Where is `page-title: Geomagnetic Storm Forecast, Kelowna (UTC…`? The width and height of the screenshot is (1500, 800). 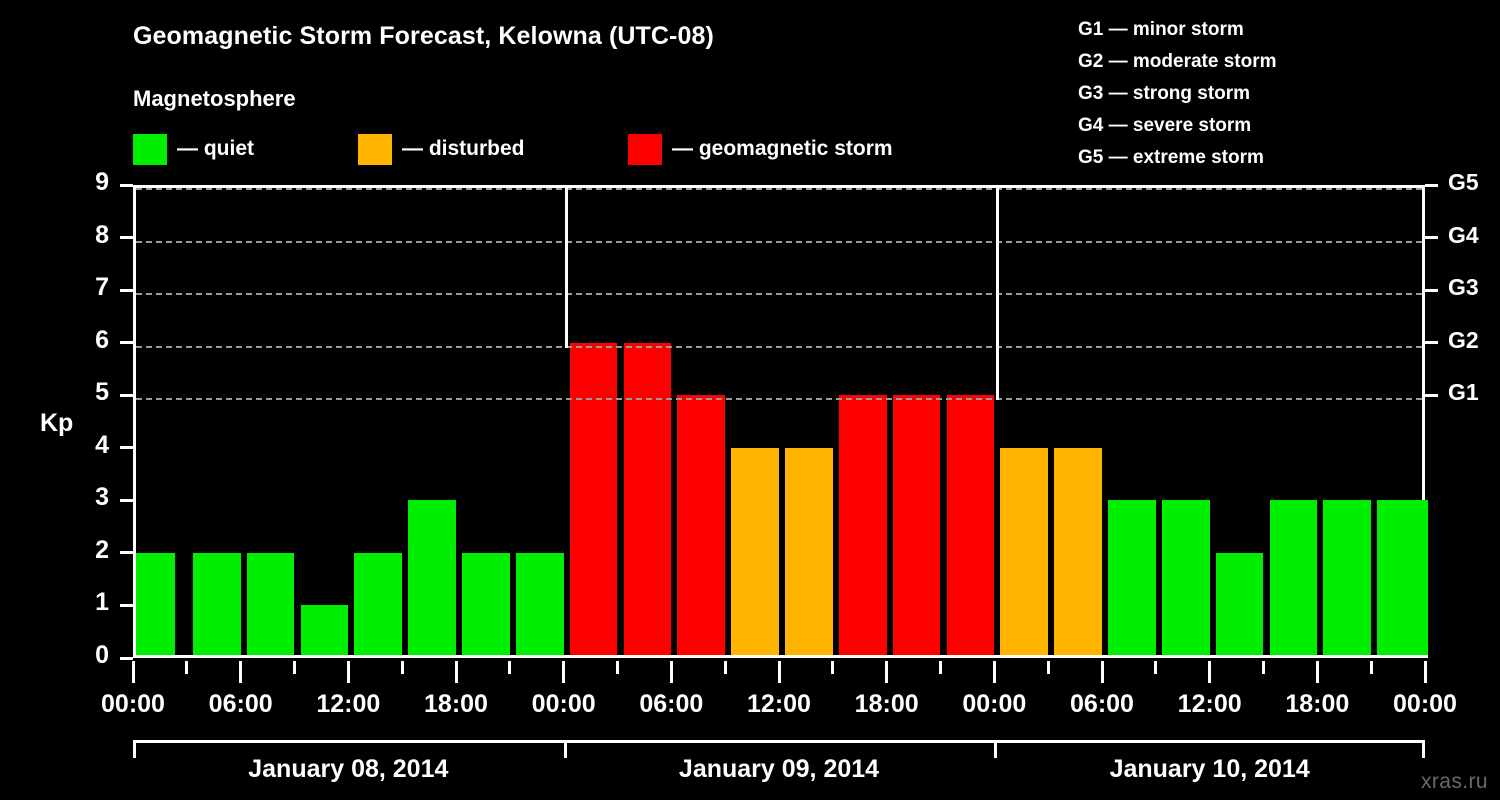 page-title: Geomagnetic Storm Forecast, Kelowna (UTC… is located at coordinates (423, 36).